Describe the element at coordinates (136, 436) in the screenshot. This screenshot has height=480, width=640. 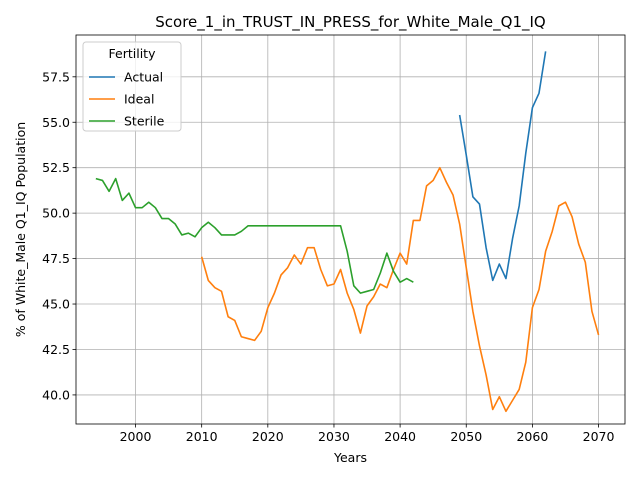
I see `x-tick-label: 2000` at that location.